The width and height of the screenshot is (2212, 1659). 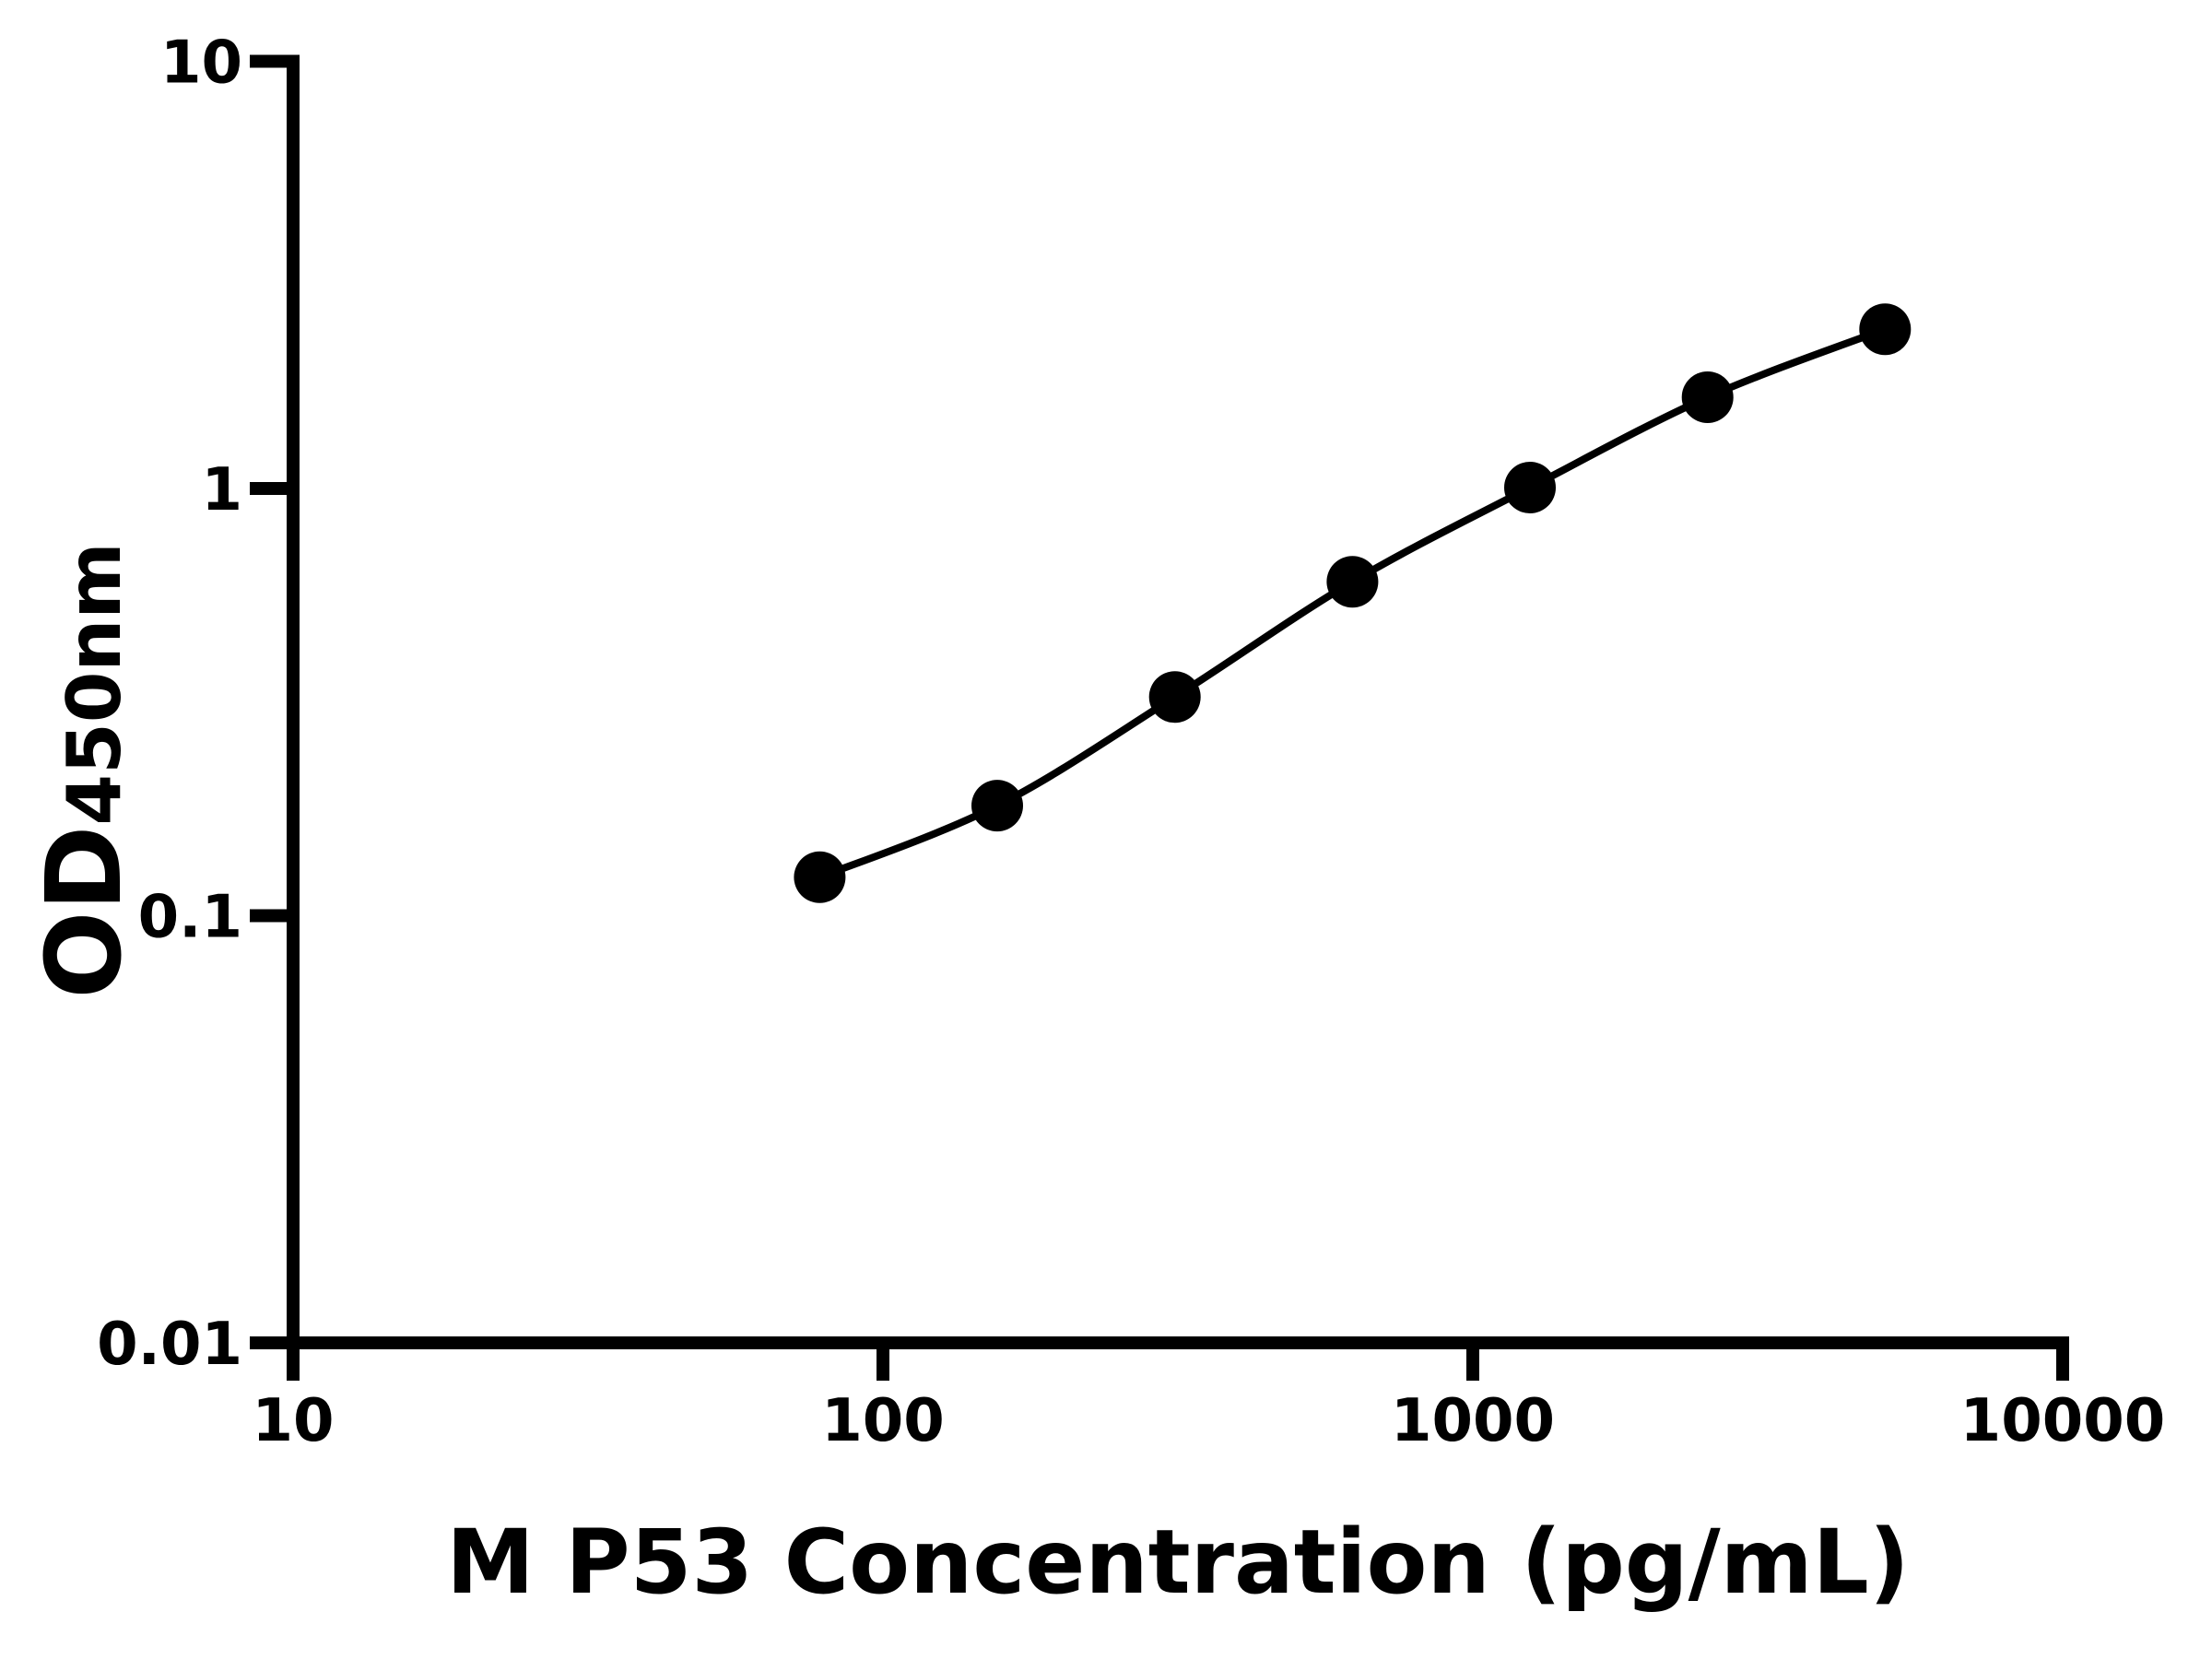 I want to click on y-axis-title-subscript: 450nm, so click(x=94, y=684).